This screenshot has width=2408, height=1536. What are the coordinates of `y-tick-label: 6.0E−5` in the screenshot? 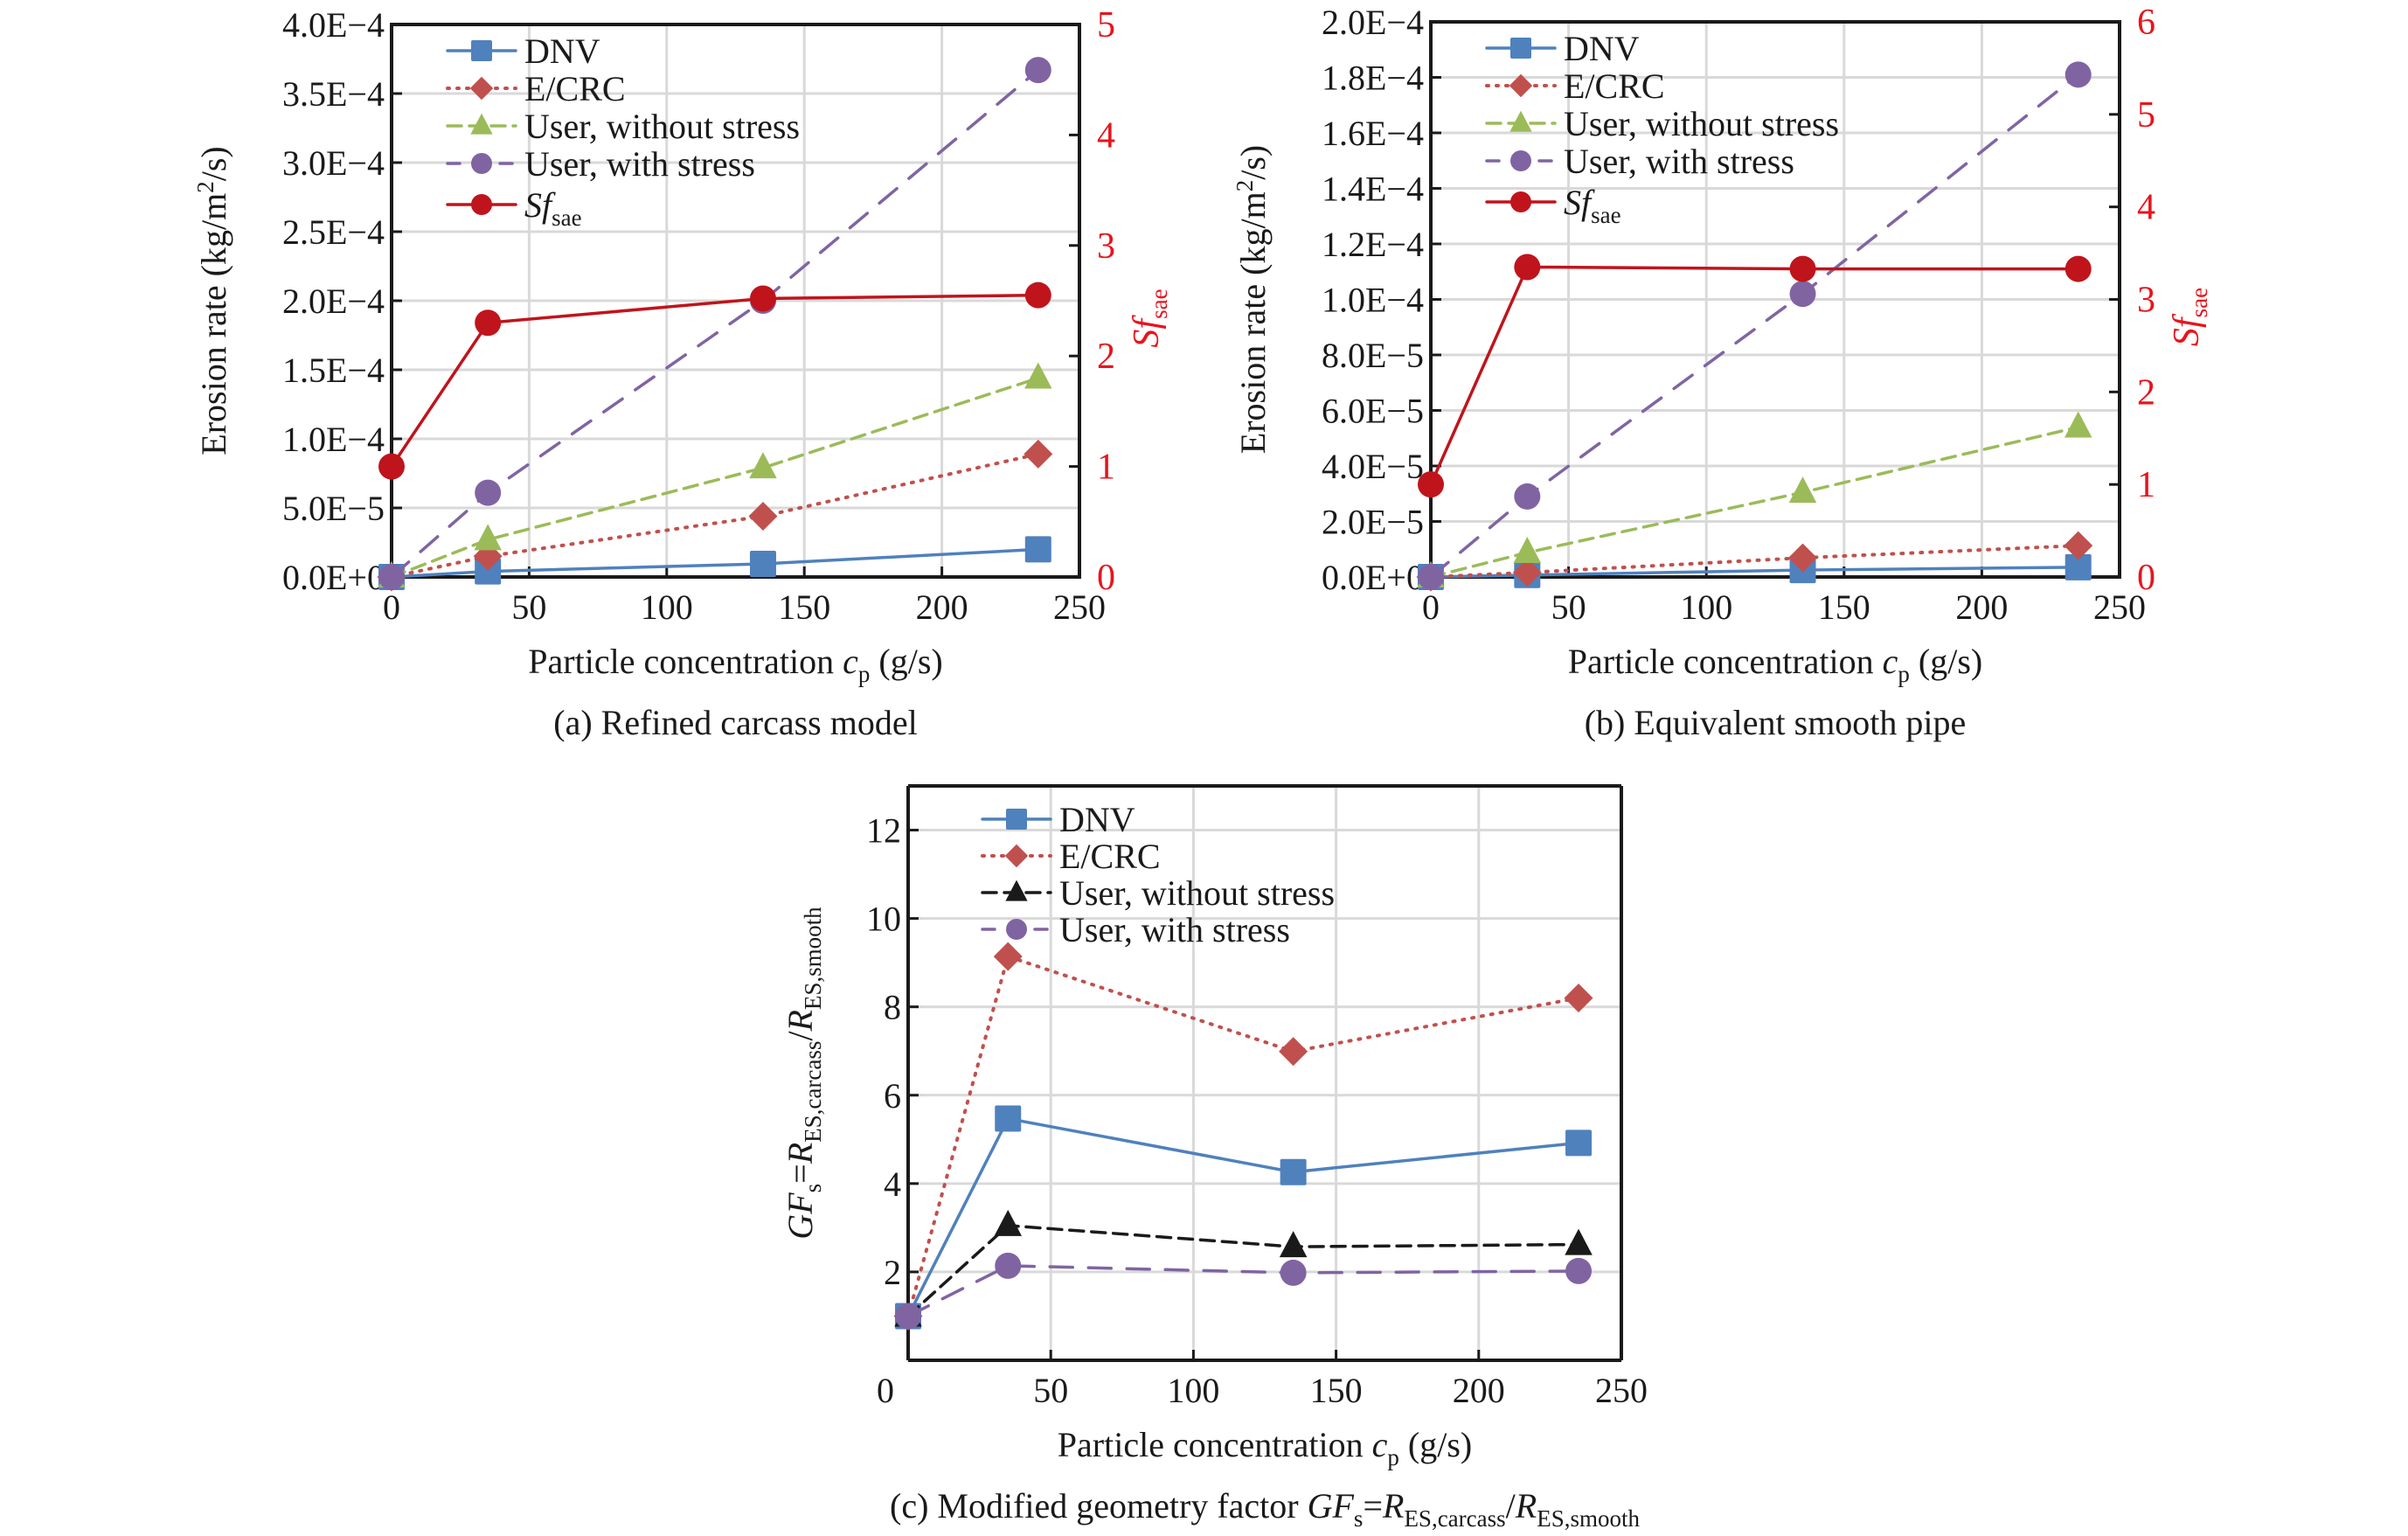 It's located at (1373, 411).